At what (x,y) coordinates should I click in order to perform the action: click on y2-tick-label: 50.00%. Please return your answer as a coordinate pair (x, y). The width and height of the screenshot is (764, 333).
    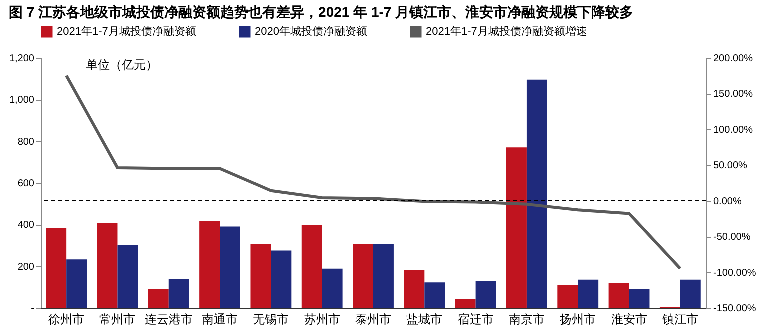
    Looking at the image, I should click on (731, 166).